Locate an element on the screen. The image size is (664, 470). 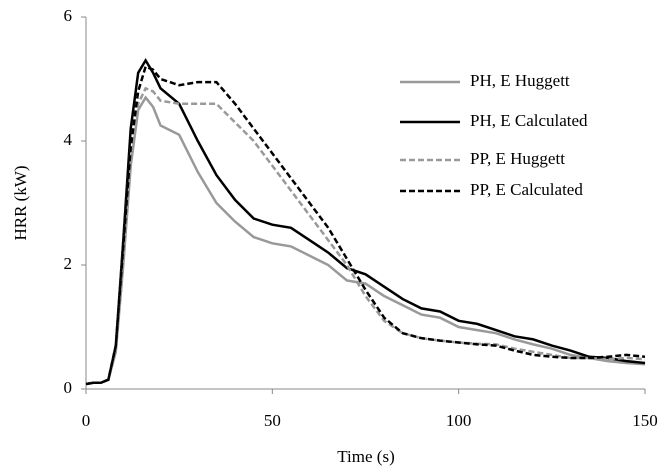
x-tick-label: 100 is located at coordinates (459, 420).